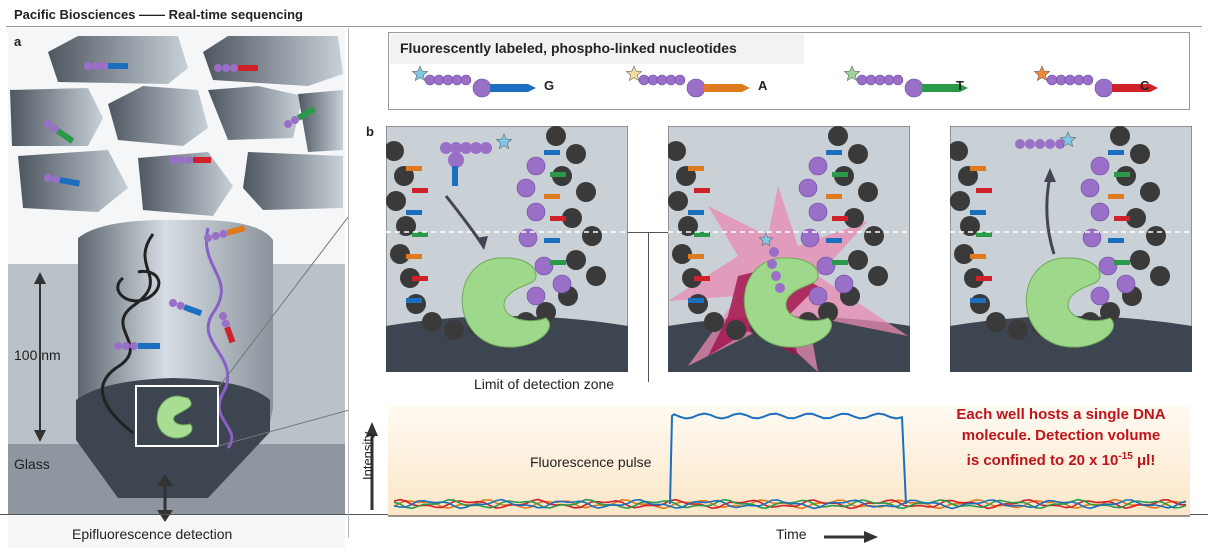  Describe the element at coordinates (219, 338) in the screenshot. I see `dna-strand-template` at that location.